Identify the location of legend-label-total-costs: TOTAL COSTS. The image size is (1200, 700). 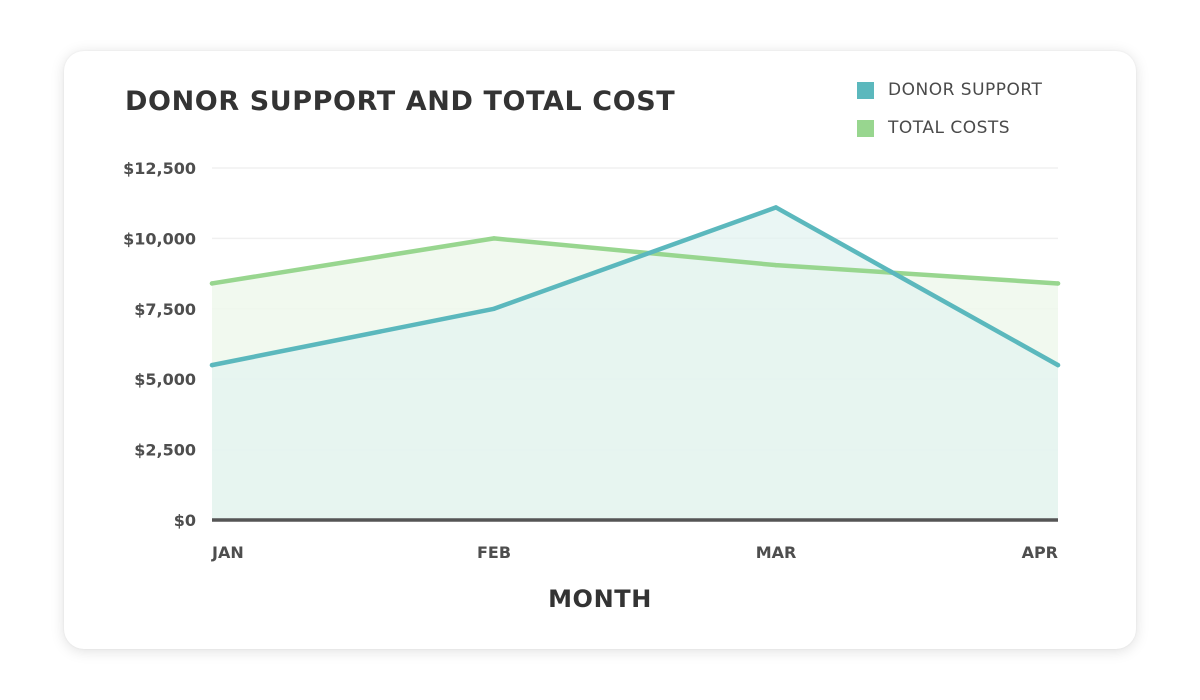
(949, 128).